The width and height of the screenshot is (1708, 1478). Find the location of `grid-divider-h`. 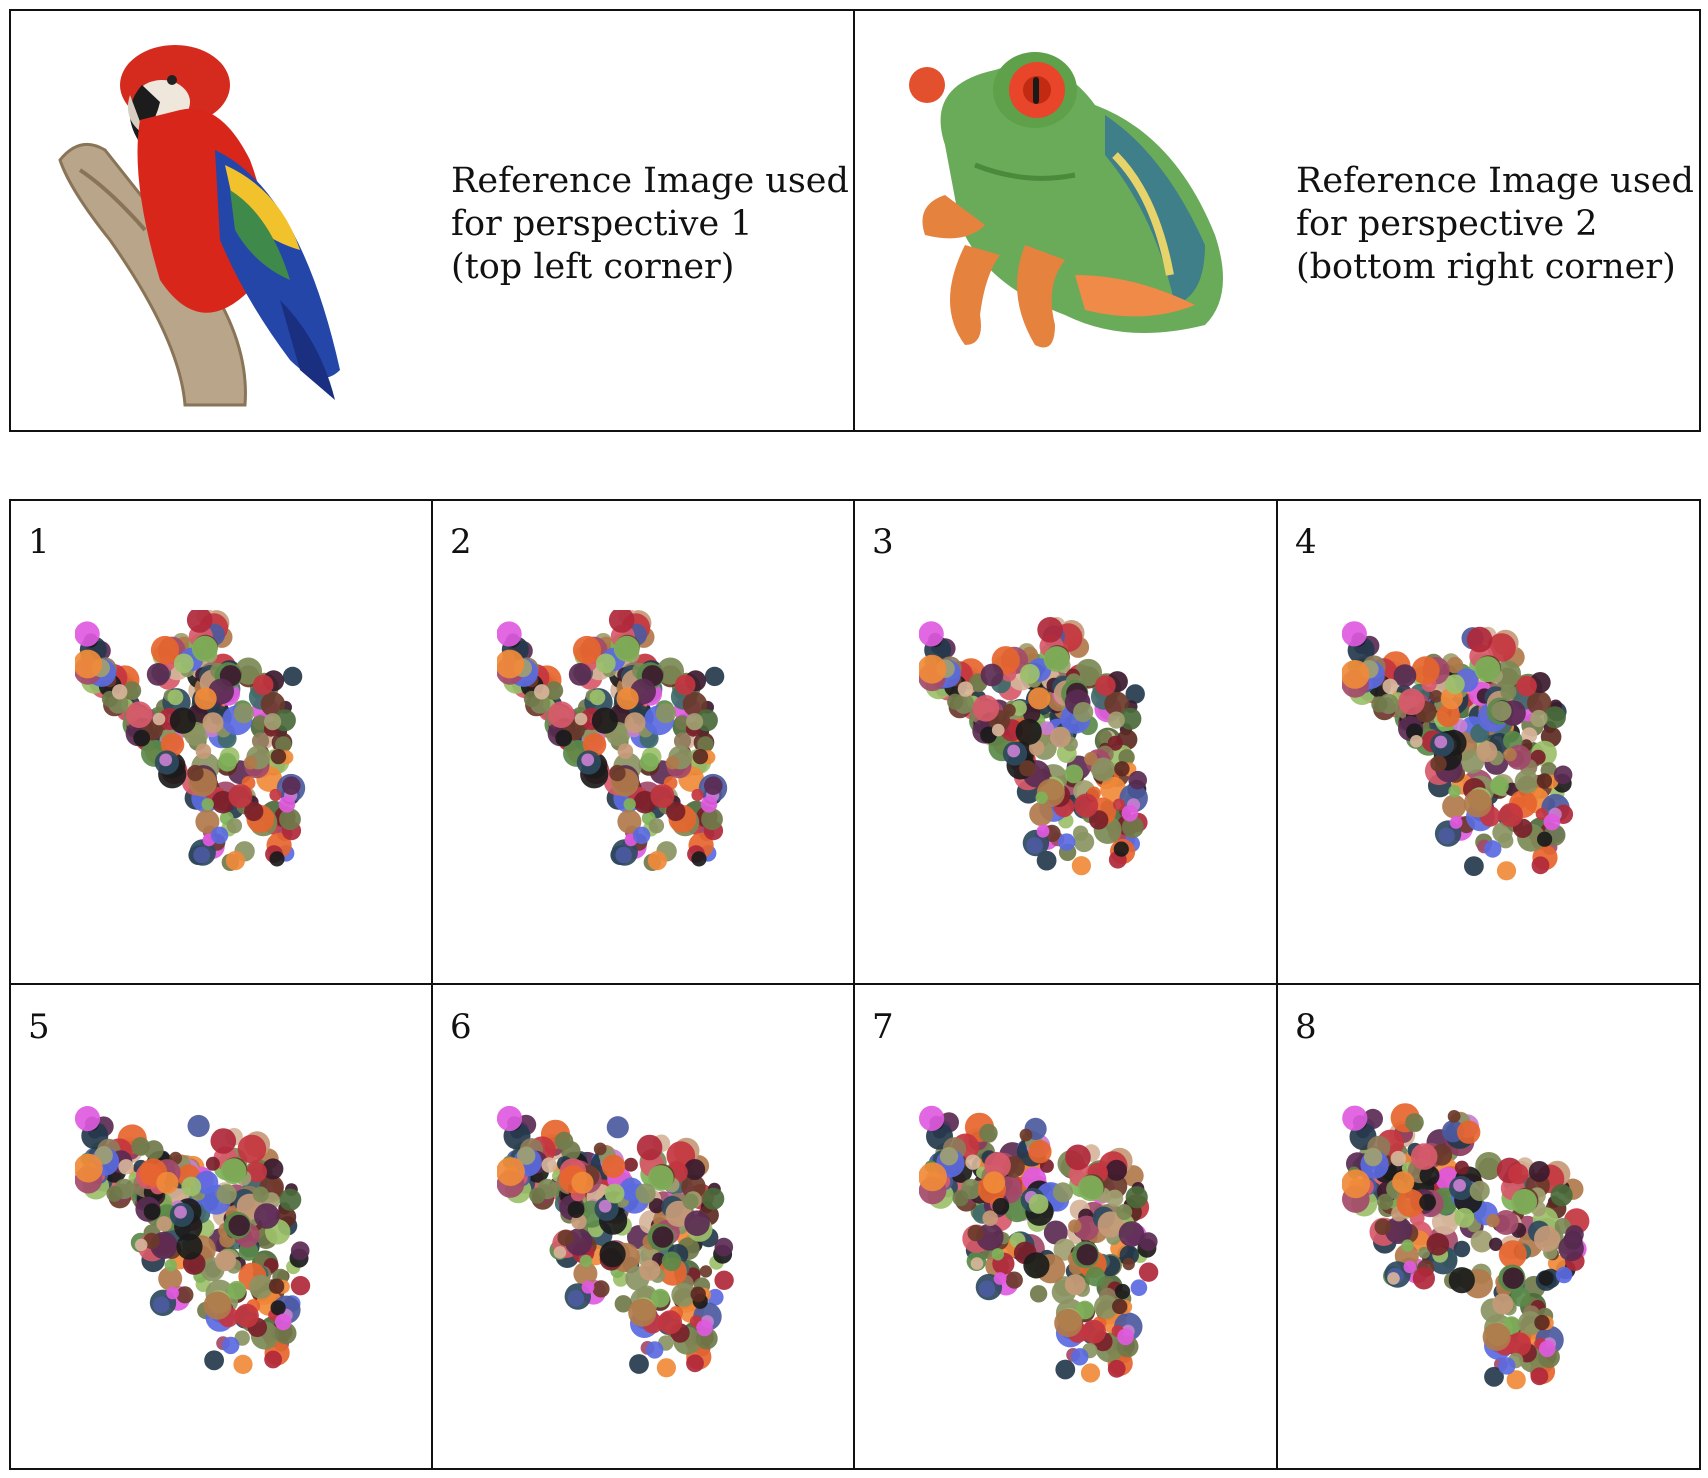

grid-divider-h is located at coordinates (855, 984).